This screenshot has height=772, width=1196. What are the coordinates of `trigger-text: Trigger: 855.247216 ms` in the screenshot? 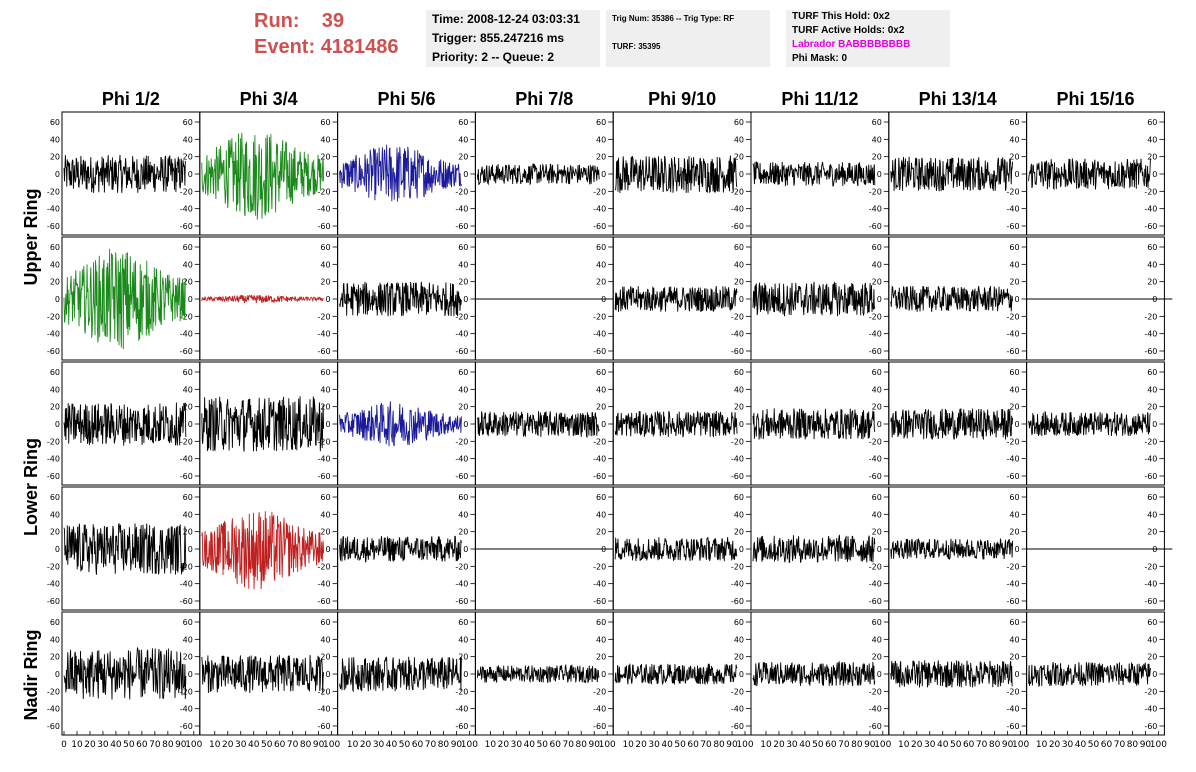 It's located at (498, 38).